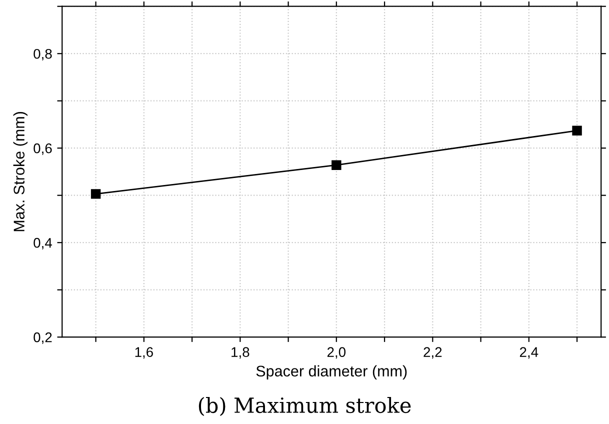 The width and height of the screenshot is (609, 424). What do you see at coordinates (331, 372) in the screenshot?
I see `x-axis-title: Spacer diameter (mm)` at bounding box center [331, 372].